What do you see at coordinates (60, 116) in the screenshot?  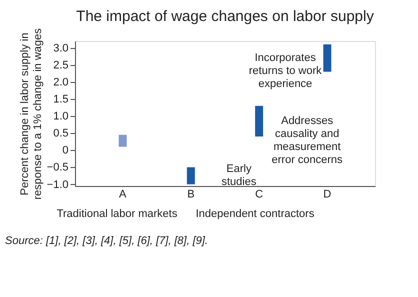 I see `y-tick-label: 1.0` at bounding box center [60, 116].